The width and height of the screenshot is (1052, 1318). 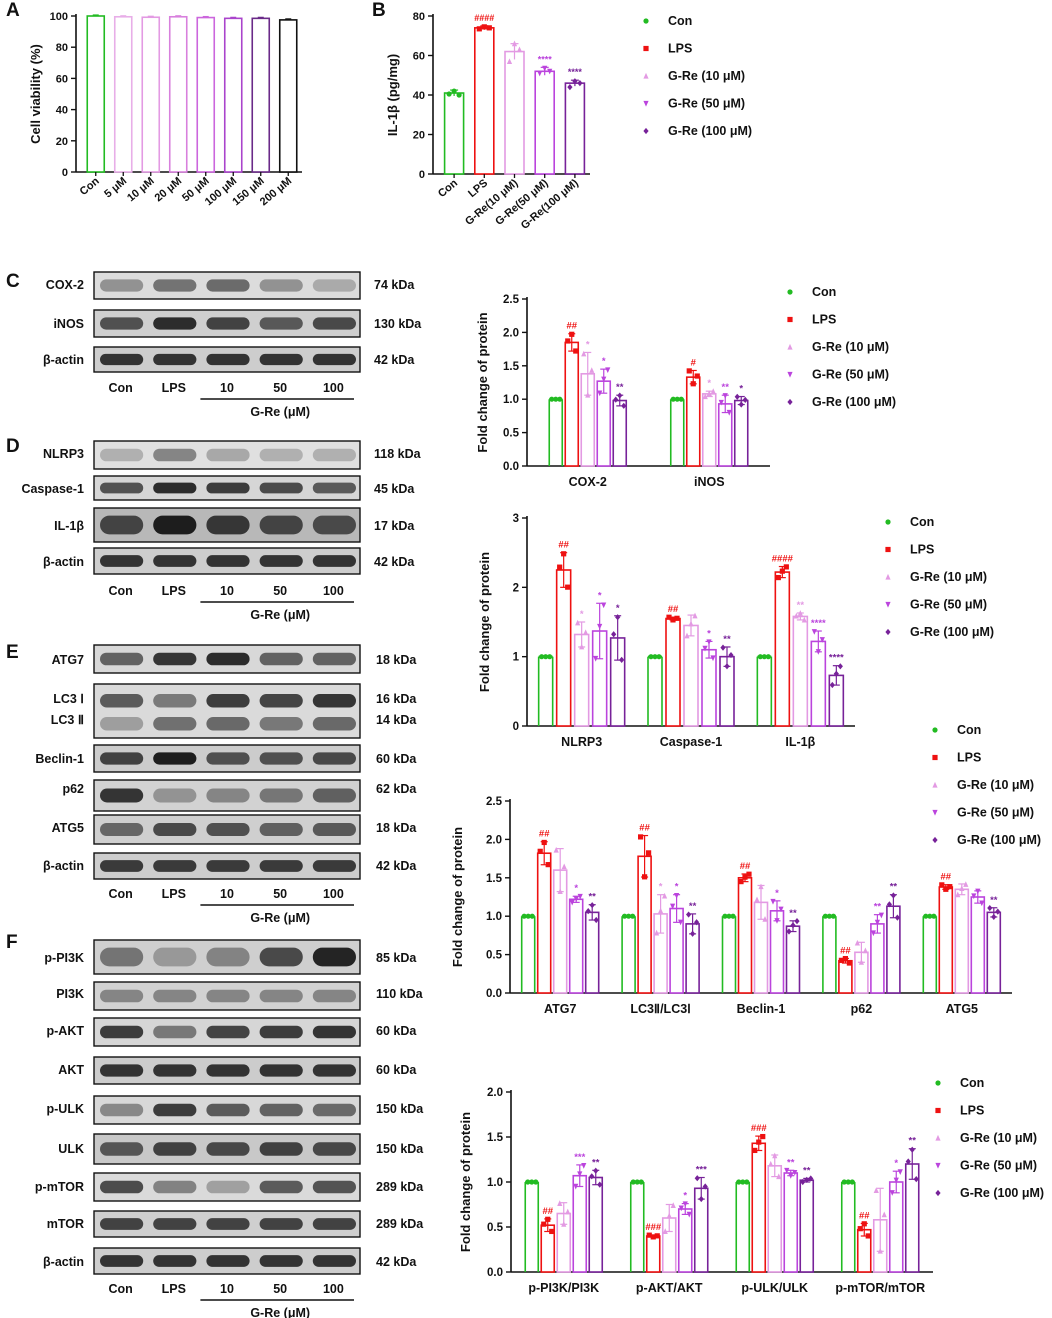 I want to click on blot-label: p62, so click(x=73, y=789).